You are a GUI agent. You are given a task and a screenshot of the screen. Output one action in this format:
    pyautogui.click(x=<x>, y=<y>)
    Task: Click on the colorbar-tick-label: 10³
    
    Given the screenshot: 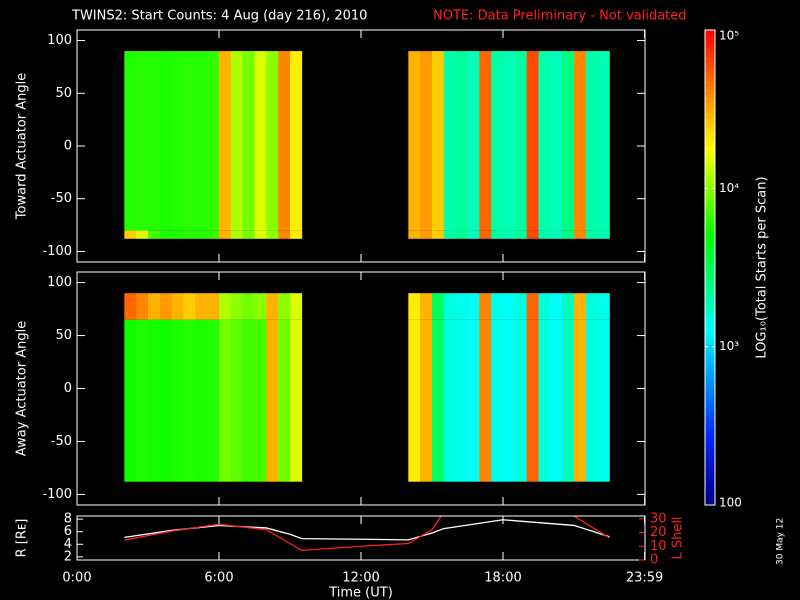 What is the action you would take?
    pyautogui.click(x=729, y=346)
    